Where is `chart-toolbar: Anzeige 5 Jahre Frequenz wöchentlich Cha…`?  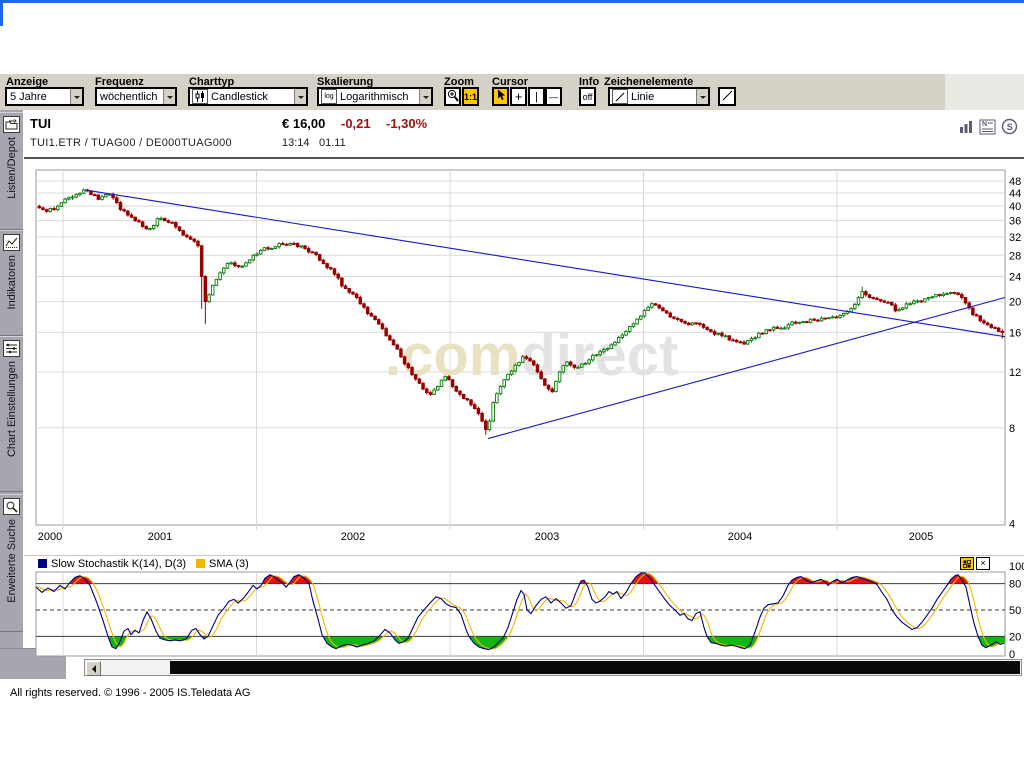
chart-toolbar: Anzeige 5 Jahre Frequenz wöchentlich Cha… is located at coordinates (472, 92).